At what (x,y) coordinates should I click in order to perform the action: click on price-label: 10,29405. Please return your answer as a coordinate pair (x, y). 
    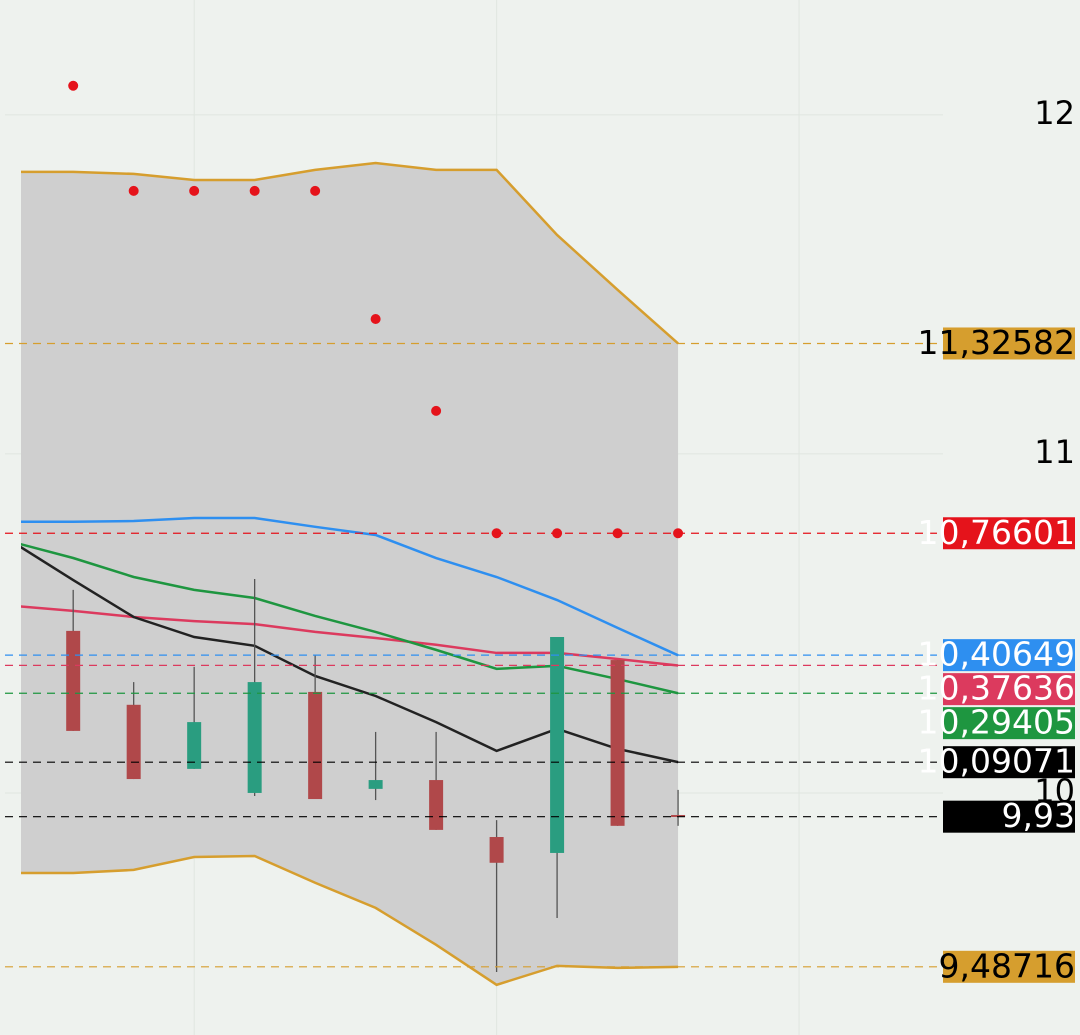
    Looking at the image, I should click on (996, 722).